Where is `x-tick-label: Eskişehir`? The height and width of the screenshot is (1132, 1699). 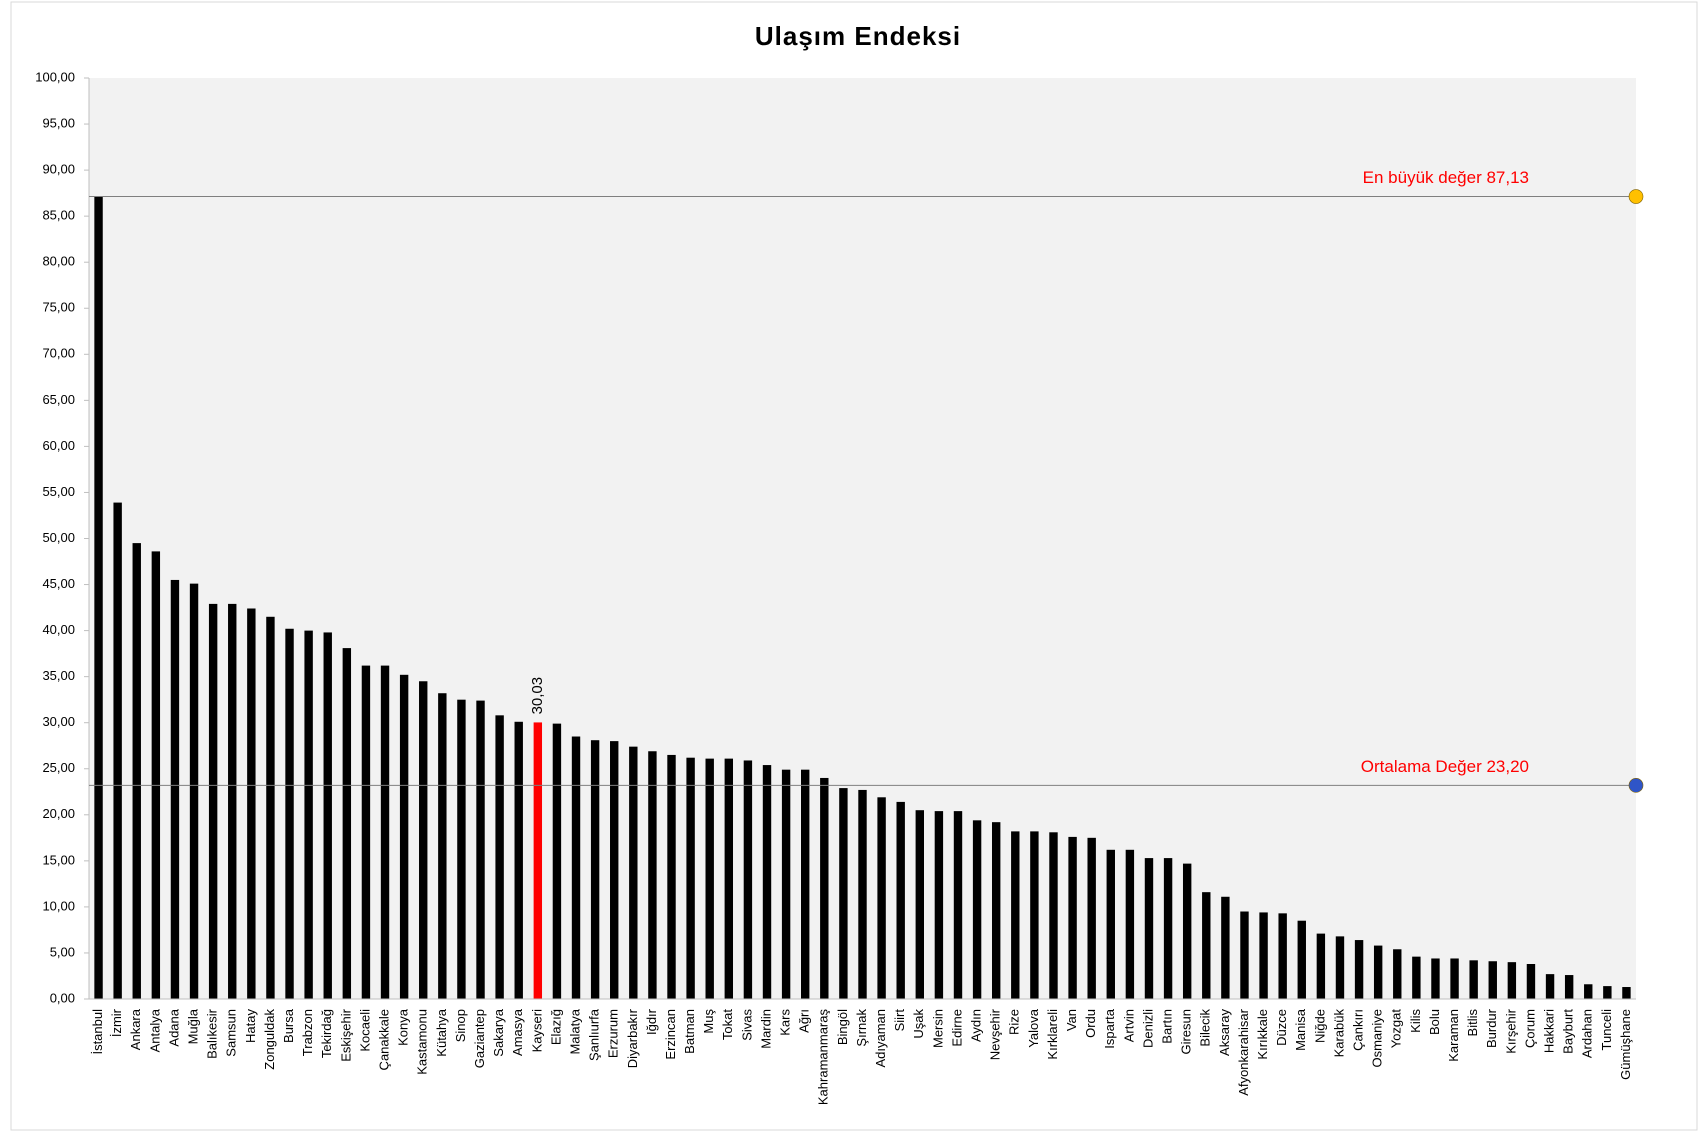
x-tick-label: Eskişehir is located at coordinates (345, 1034).